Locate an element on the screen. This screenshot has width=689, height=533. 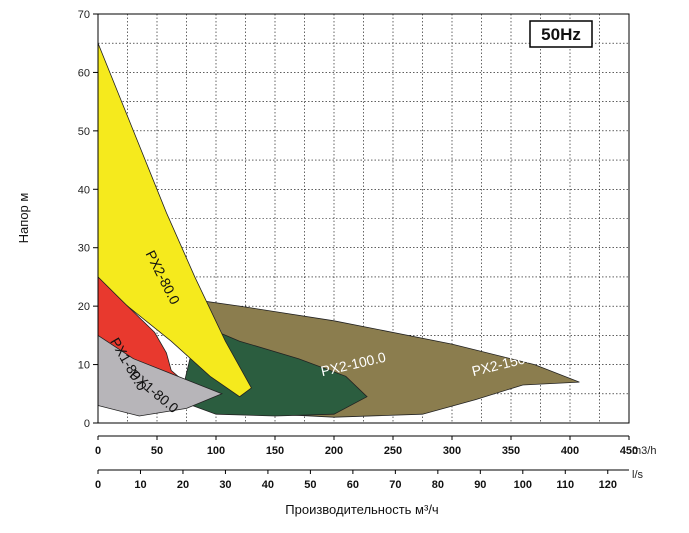
flow-tick-label: 450 is located at coordinates (629, 451).